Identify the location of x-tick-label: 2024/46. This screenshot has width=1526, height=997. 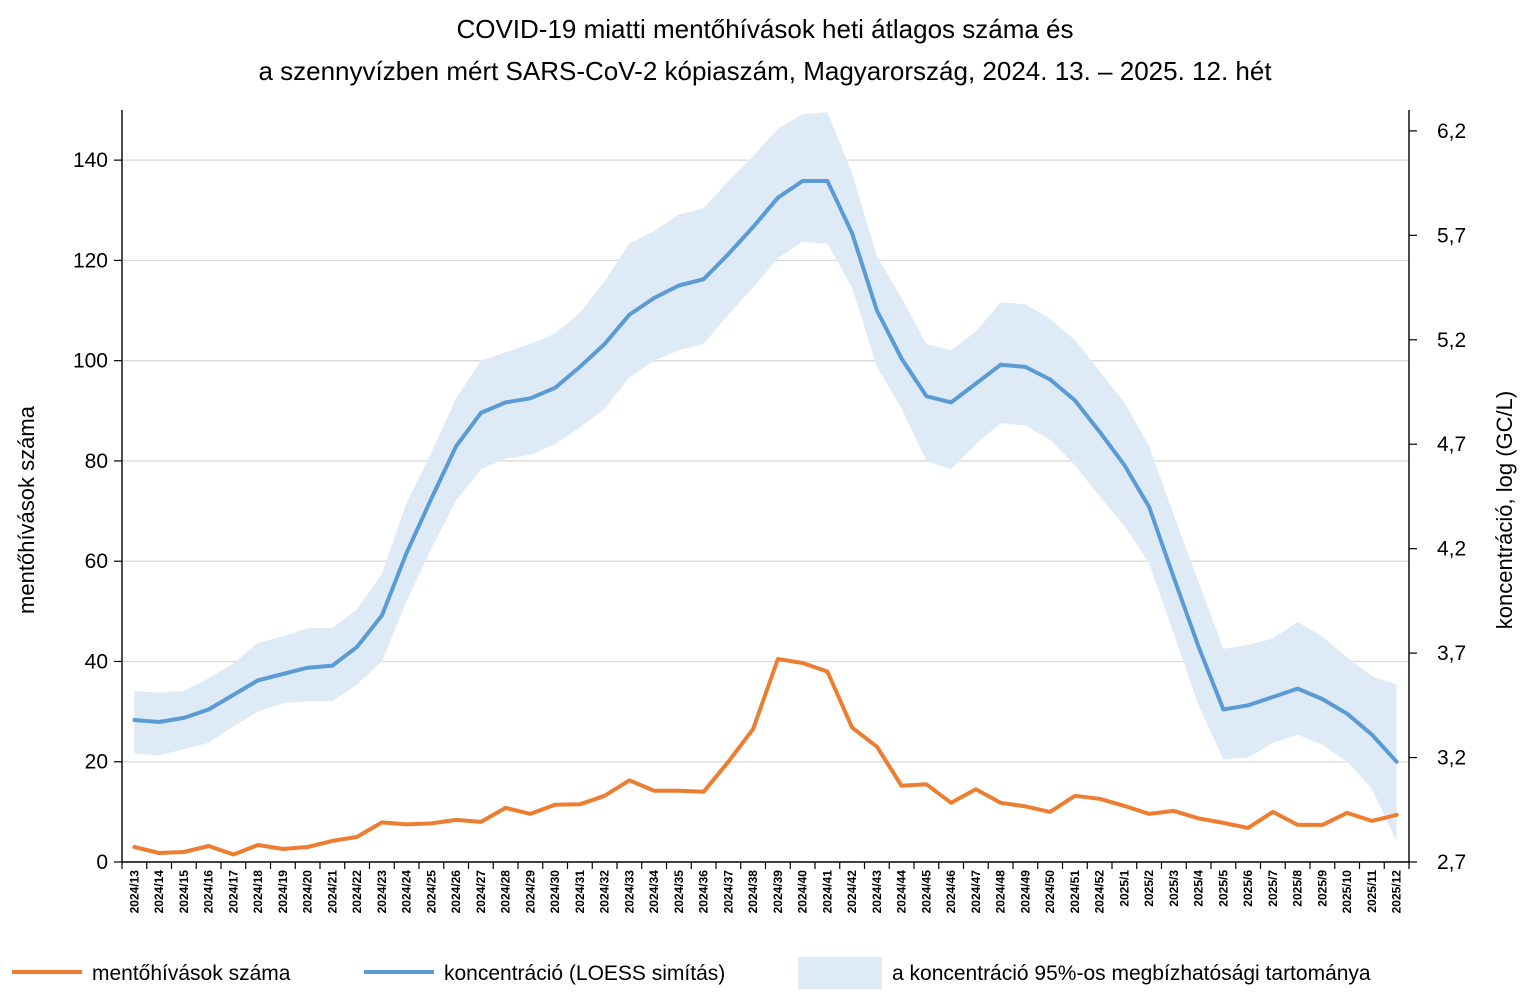
(951, 892).